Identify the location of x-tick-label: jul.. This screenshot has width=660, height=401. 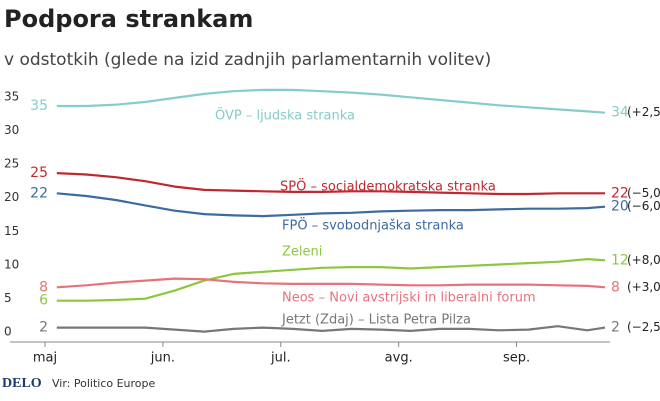
(280, 358).